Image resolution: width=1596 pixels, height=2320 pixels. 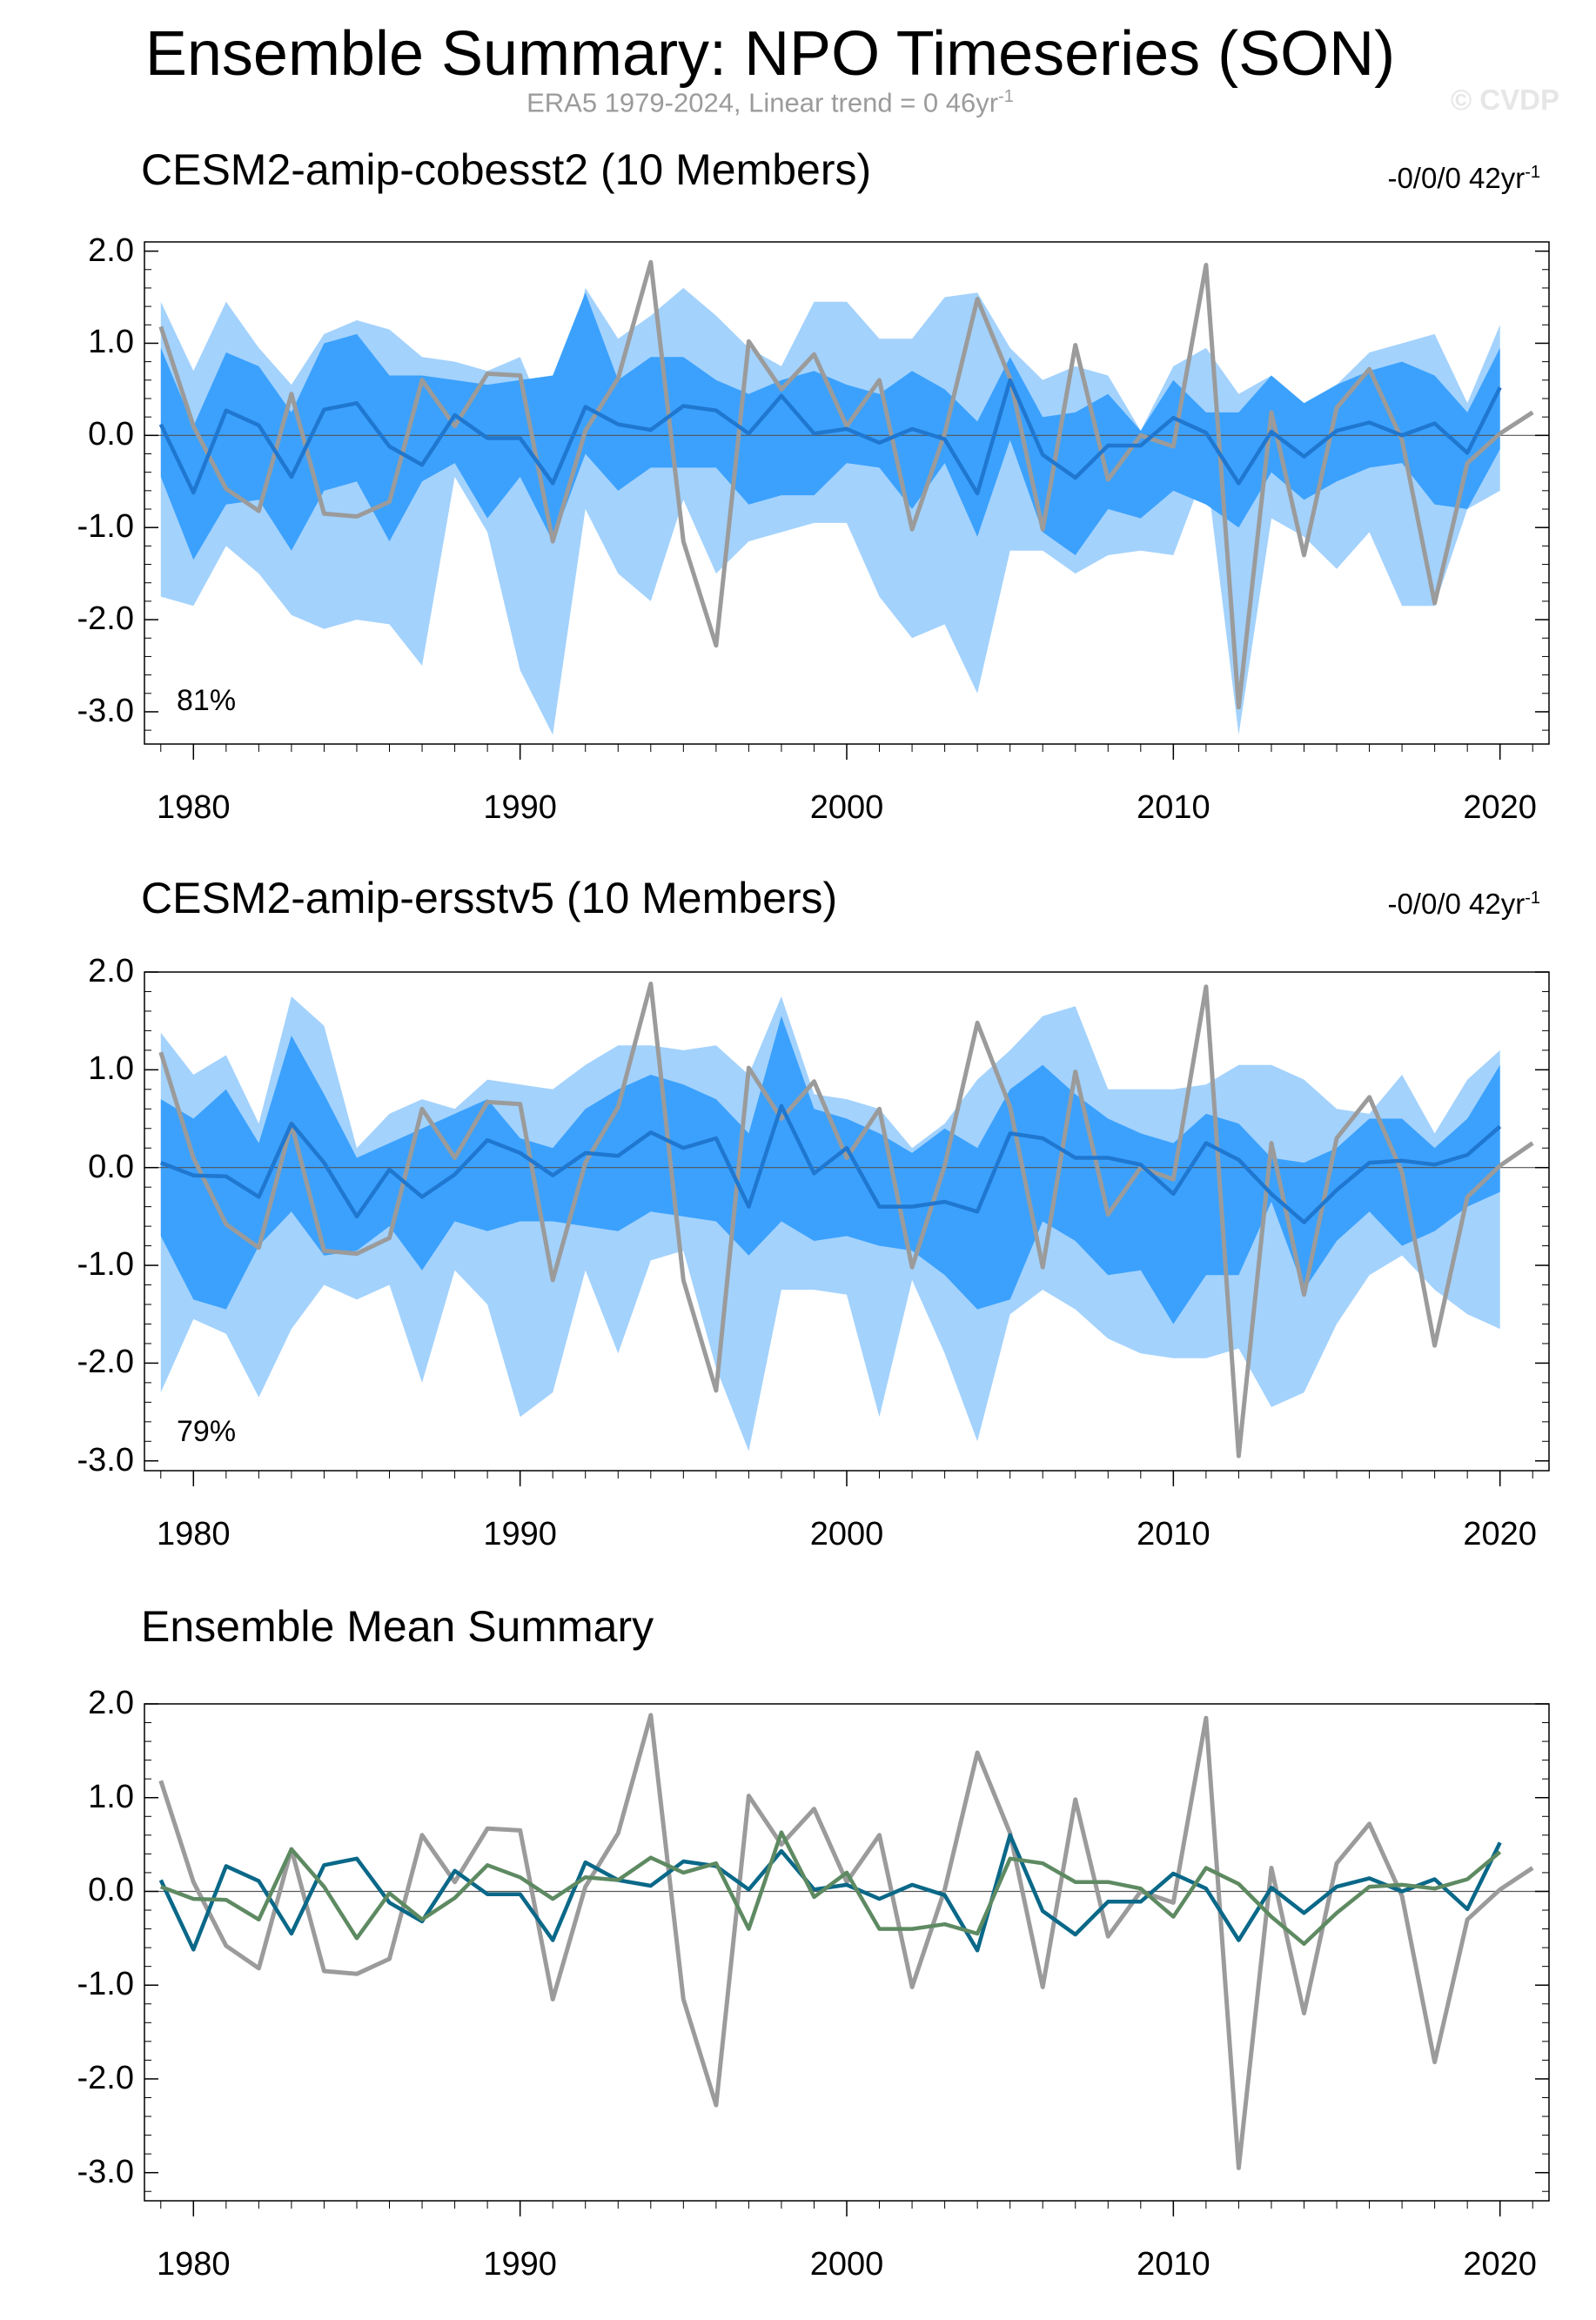 I want to click on panel-2-ensemble-mean-line, so click(x=830, y=1163).